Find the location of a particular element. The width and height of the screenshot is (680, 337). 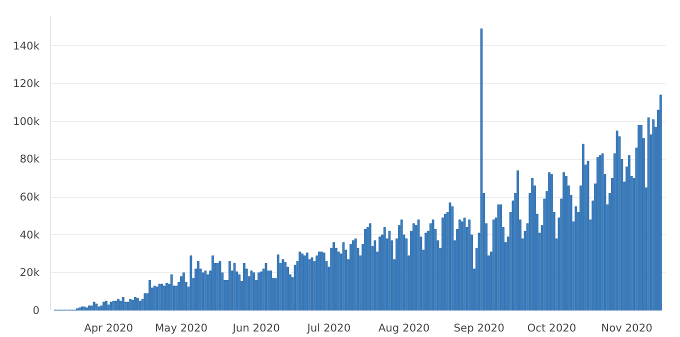

x-tick-label: Oct 2020 is located at coordinates (551, 328).